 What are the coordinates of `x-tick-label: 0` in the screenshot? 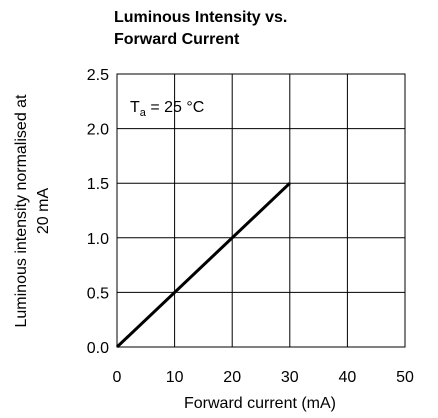 It's located at (117, 377).